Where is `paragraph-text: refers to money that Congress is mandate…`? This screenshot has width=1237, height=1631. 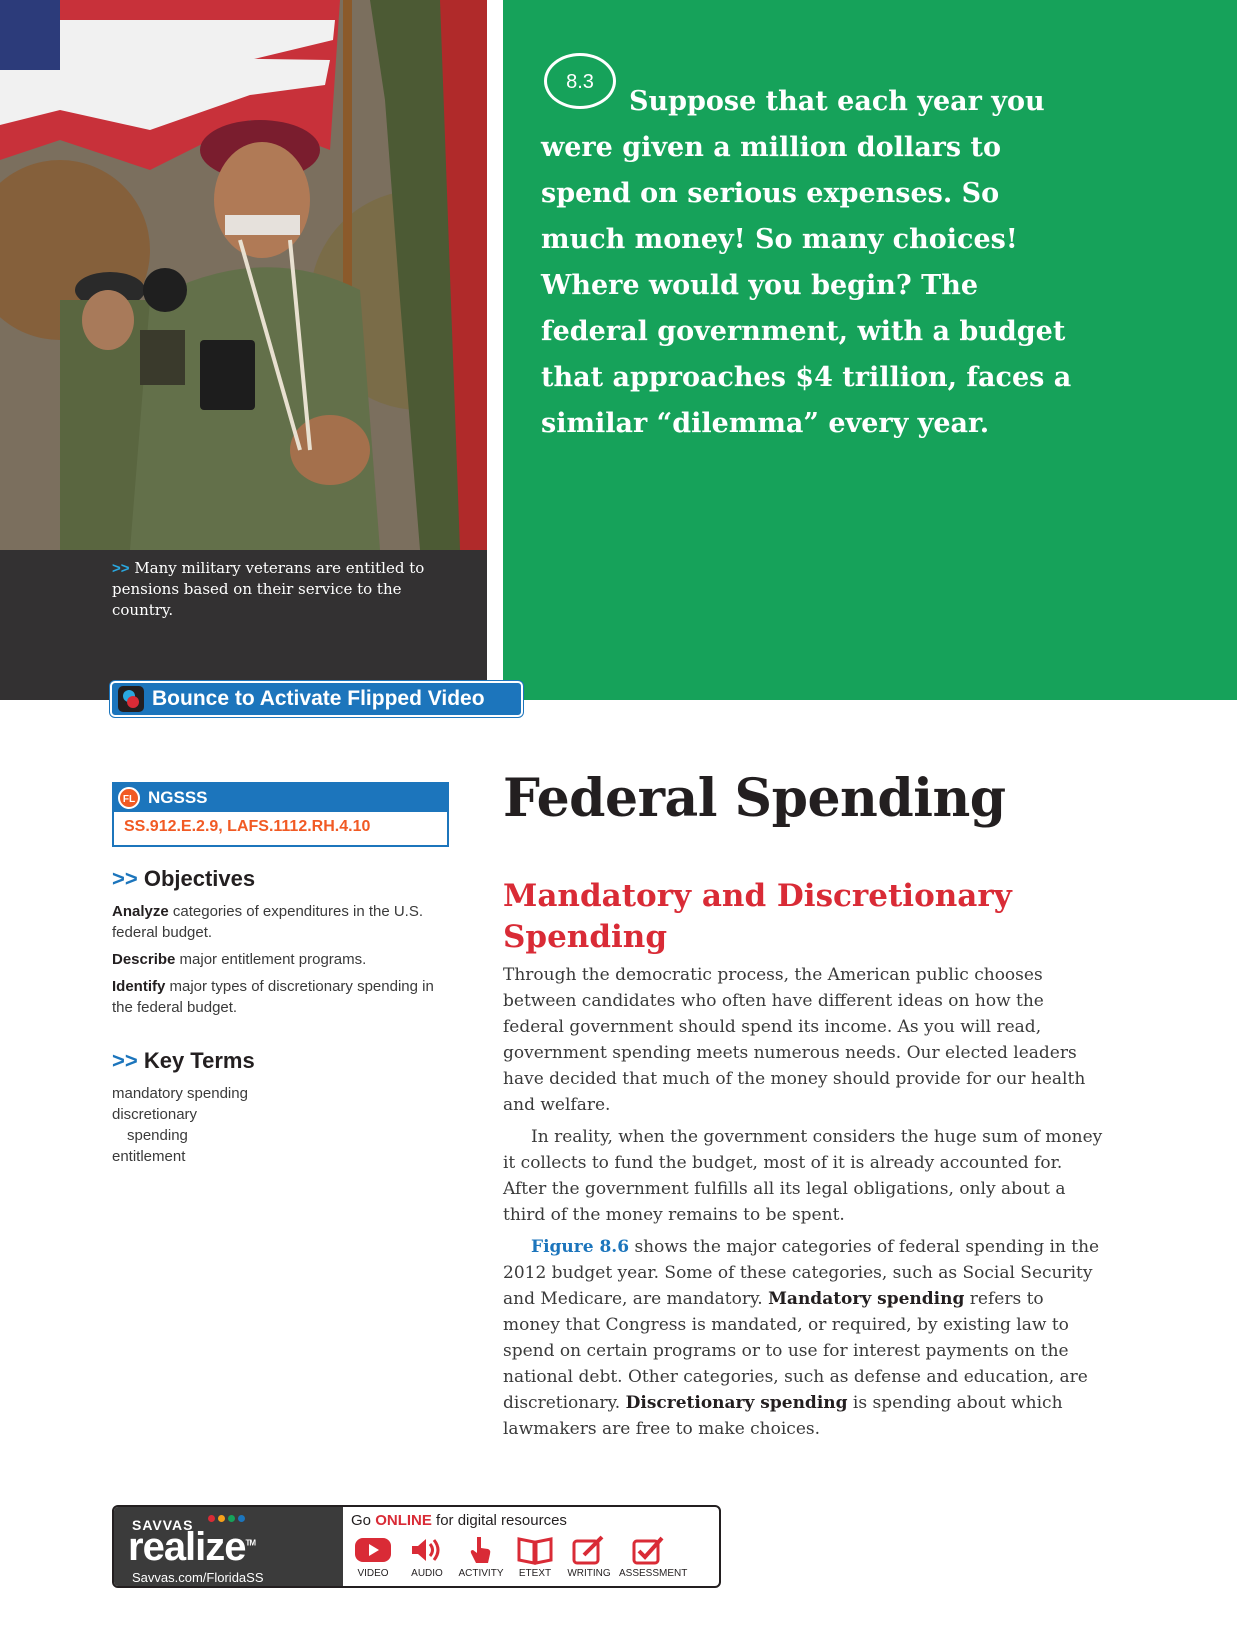
paragraph-text: refers to money that Congress is mandate… is located at coordinates (795, 1351).